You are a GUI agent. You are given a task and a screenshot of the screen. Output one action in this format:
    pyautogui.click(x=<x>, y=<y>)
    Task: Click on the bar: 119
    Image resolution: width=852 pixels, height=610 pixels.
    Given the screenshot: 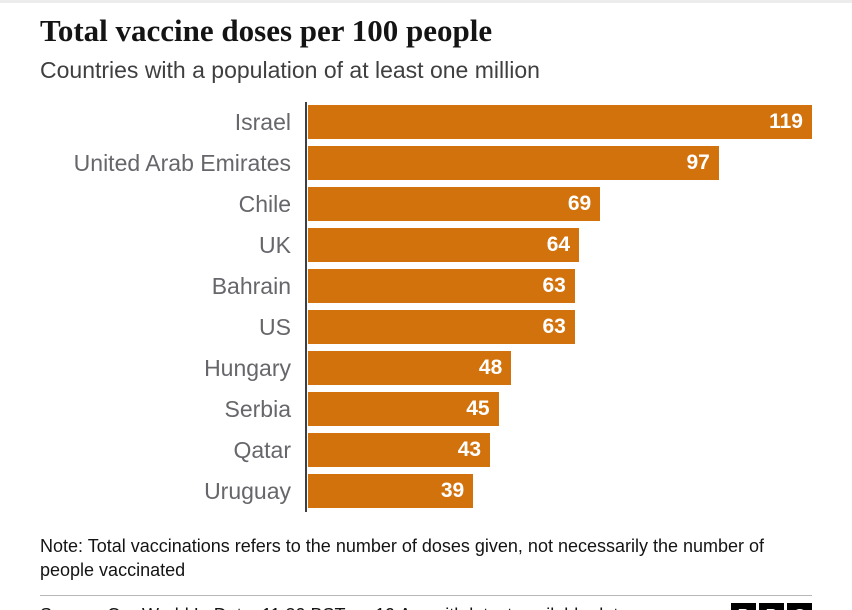 What is the action you would take?
    pyautogui.click(x=560, y=122)
    